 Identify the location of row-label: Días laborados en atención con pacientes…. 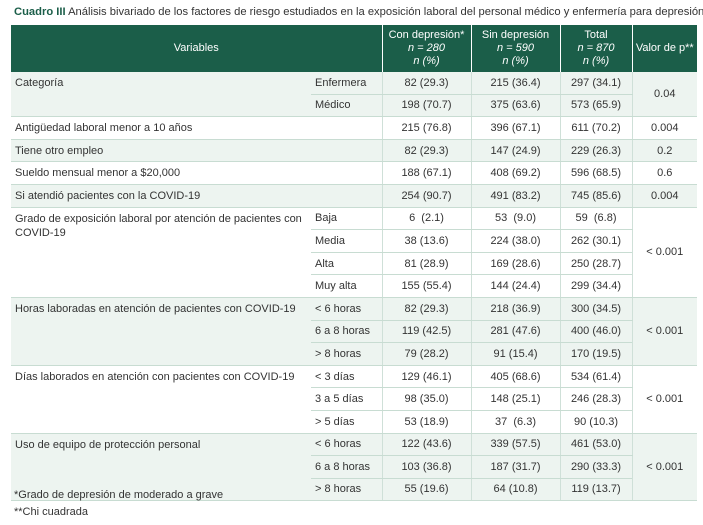
(161, 399).